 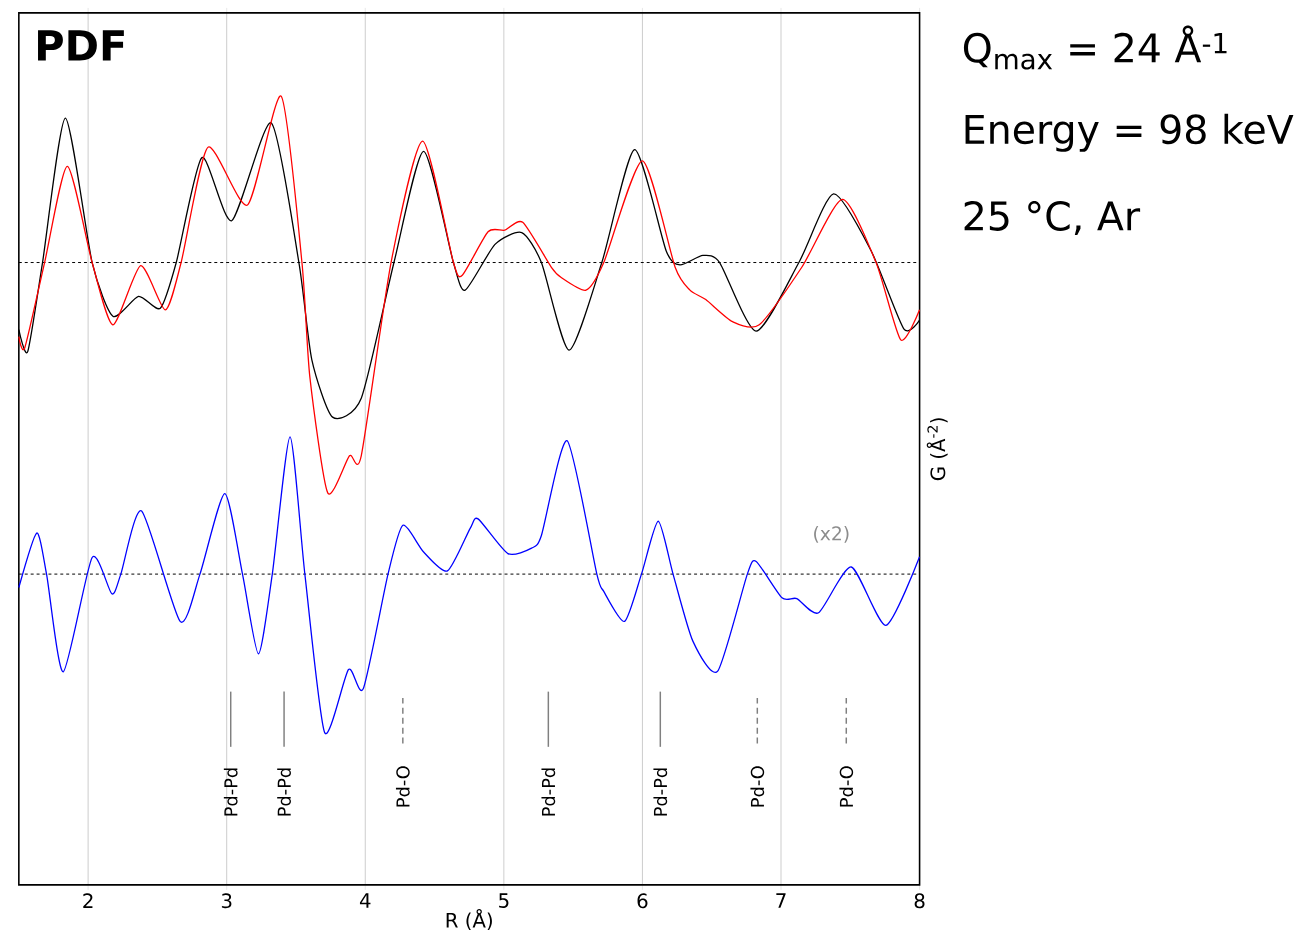 What do you see at coordinates (781, 900) in the screenshot?
I see `x-tick-label: 7` at bounding box center [781, 900].